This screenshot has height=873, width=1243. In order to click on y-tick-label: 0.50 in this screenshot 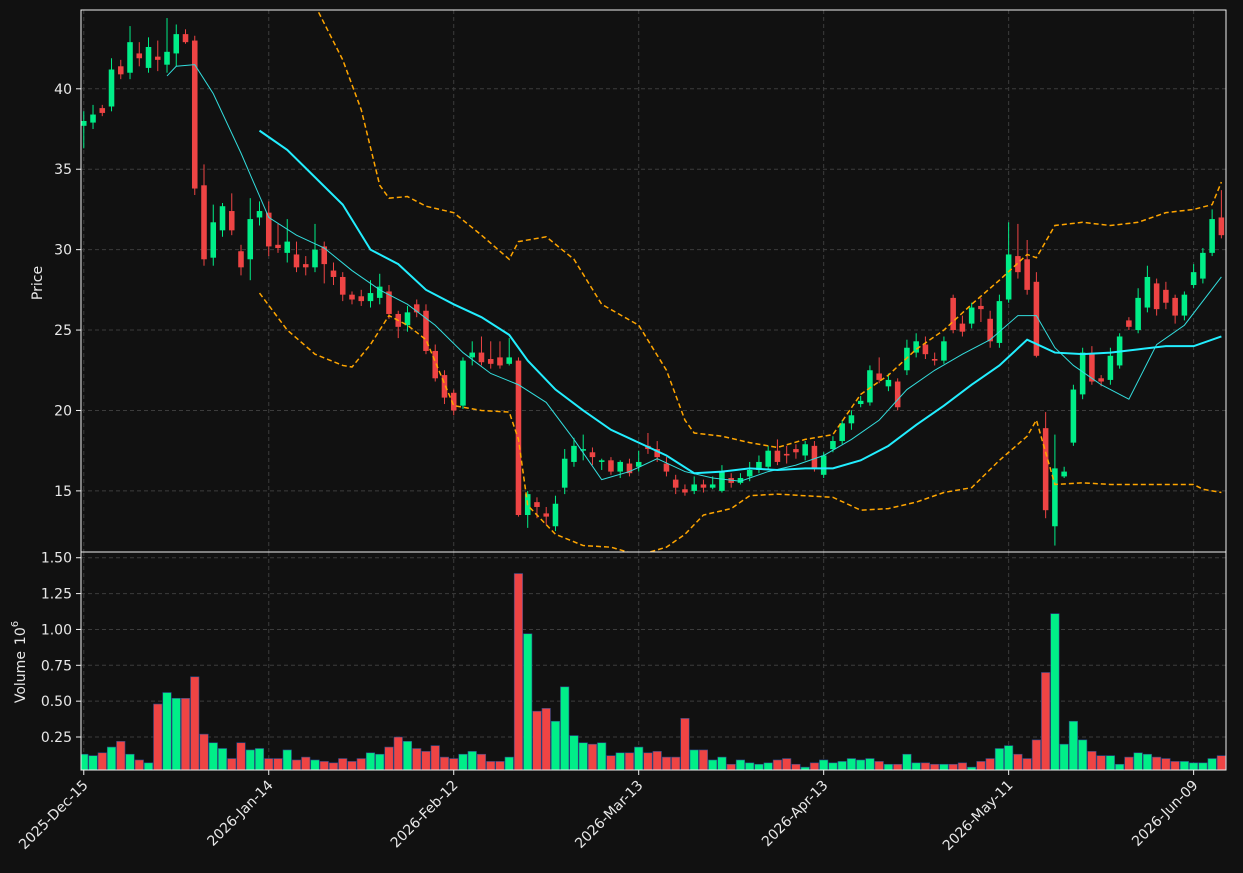, I will do `click(56, 702)`.